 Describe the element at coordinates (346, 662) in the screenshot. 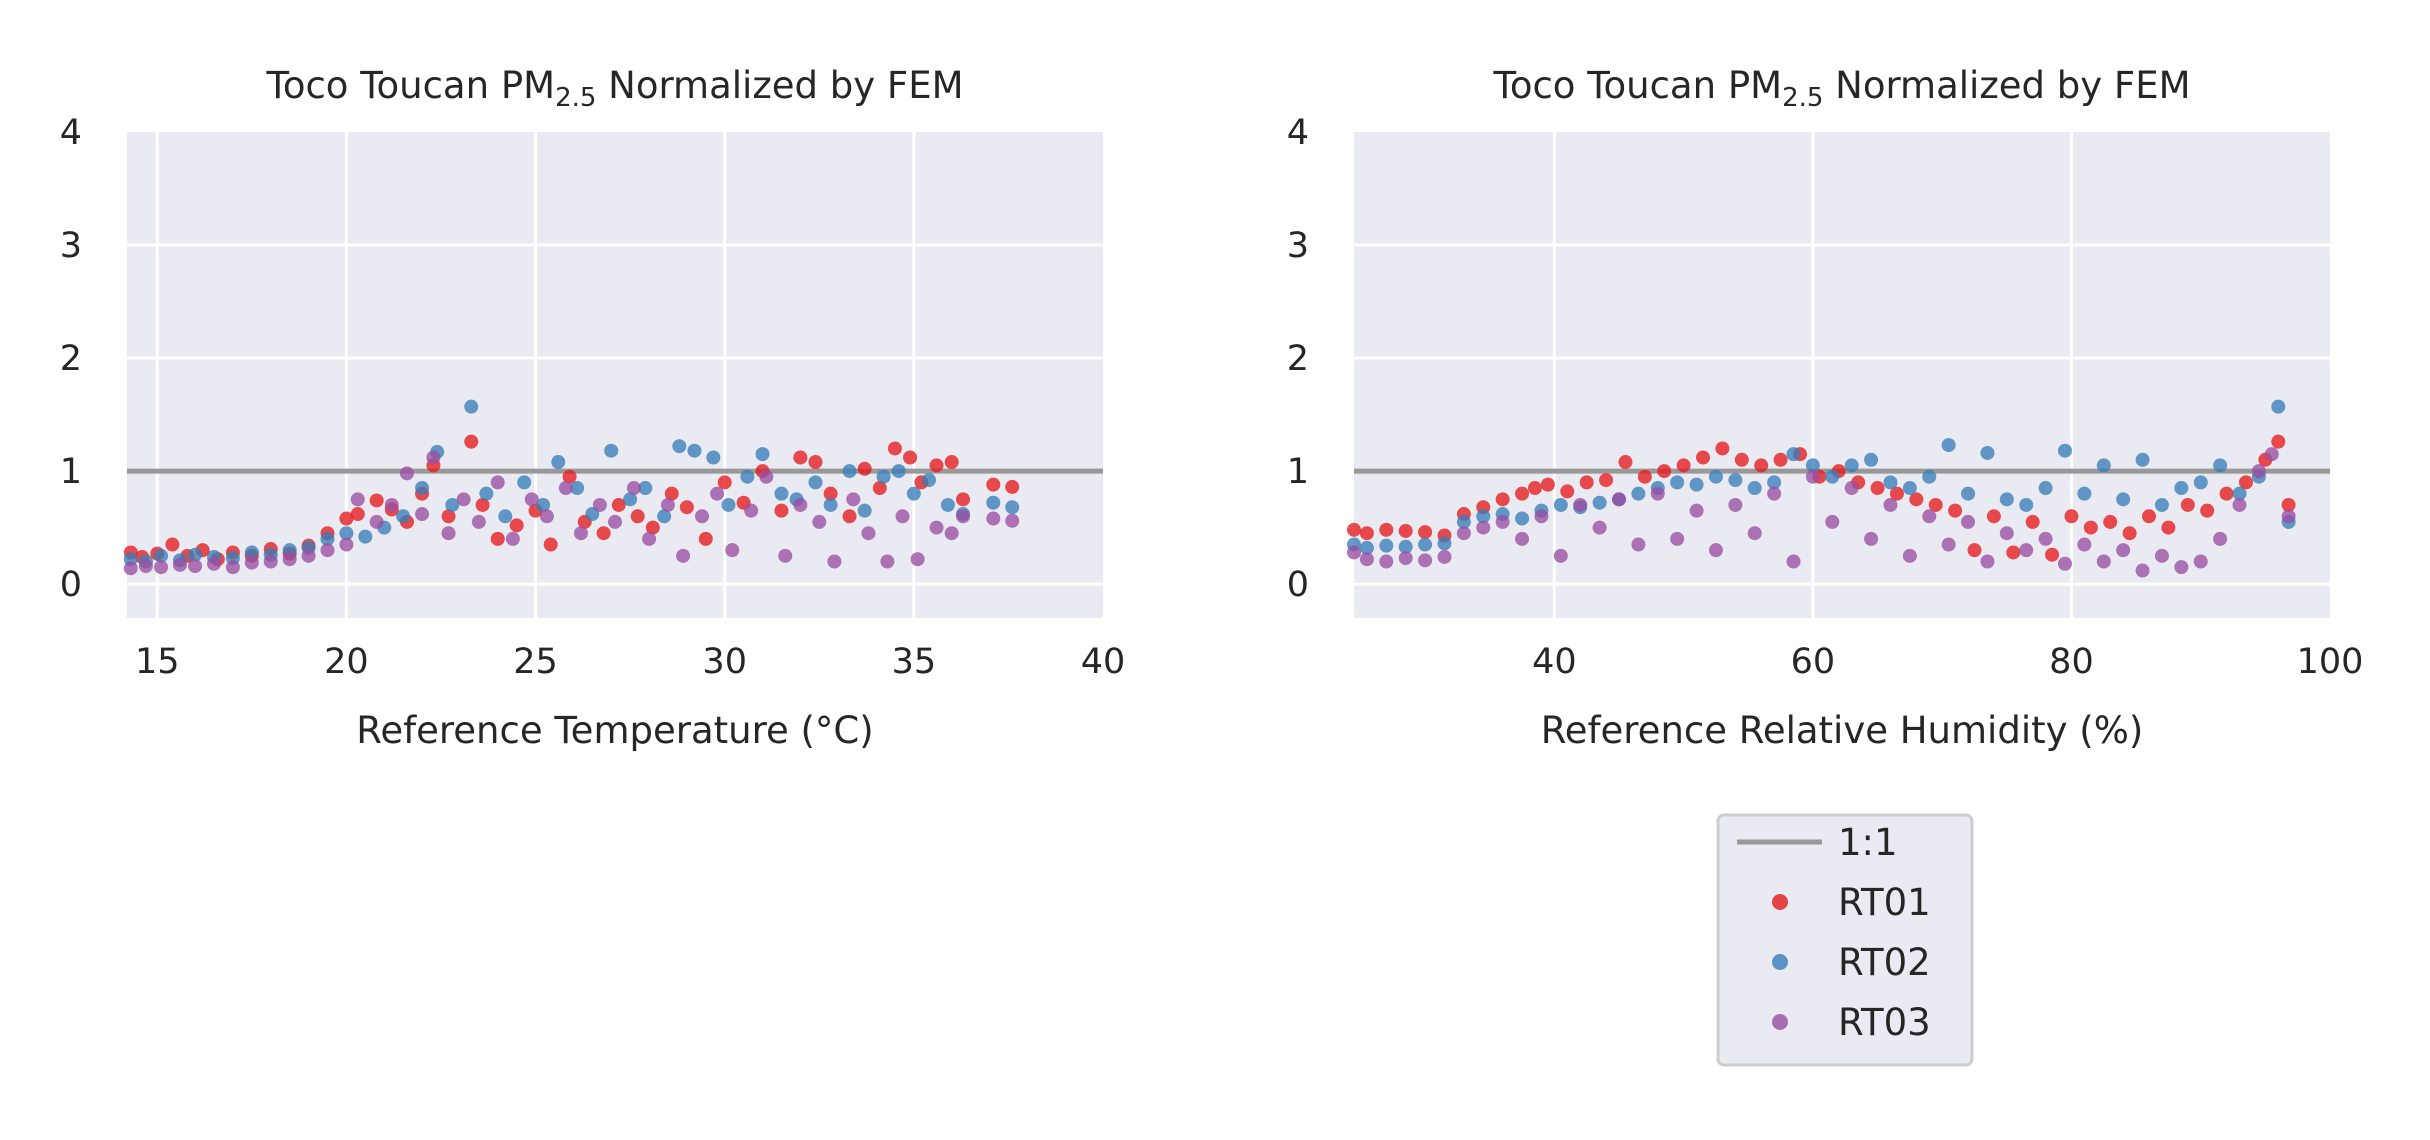

I see `x-tick-label: 20` at that location.